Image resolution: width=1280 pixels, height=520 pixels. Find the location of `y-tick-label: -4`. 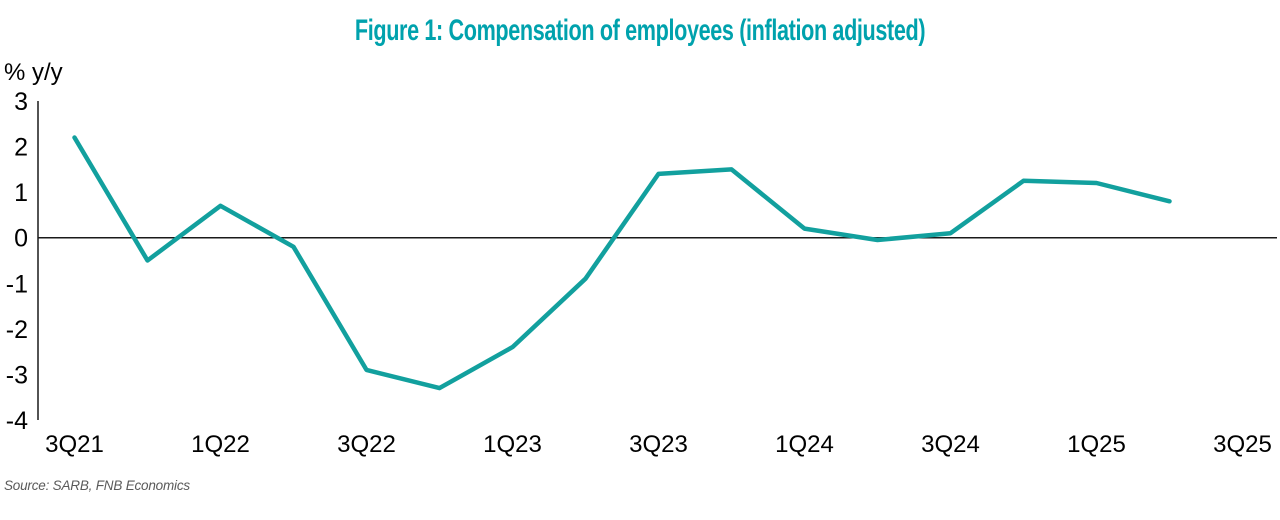

y-tick-label: -4 is located at coordinates (17, 421).